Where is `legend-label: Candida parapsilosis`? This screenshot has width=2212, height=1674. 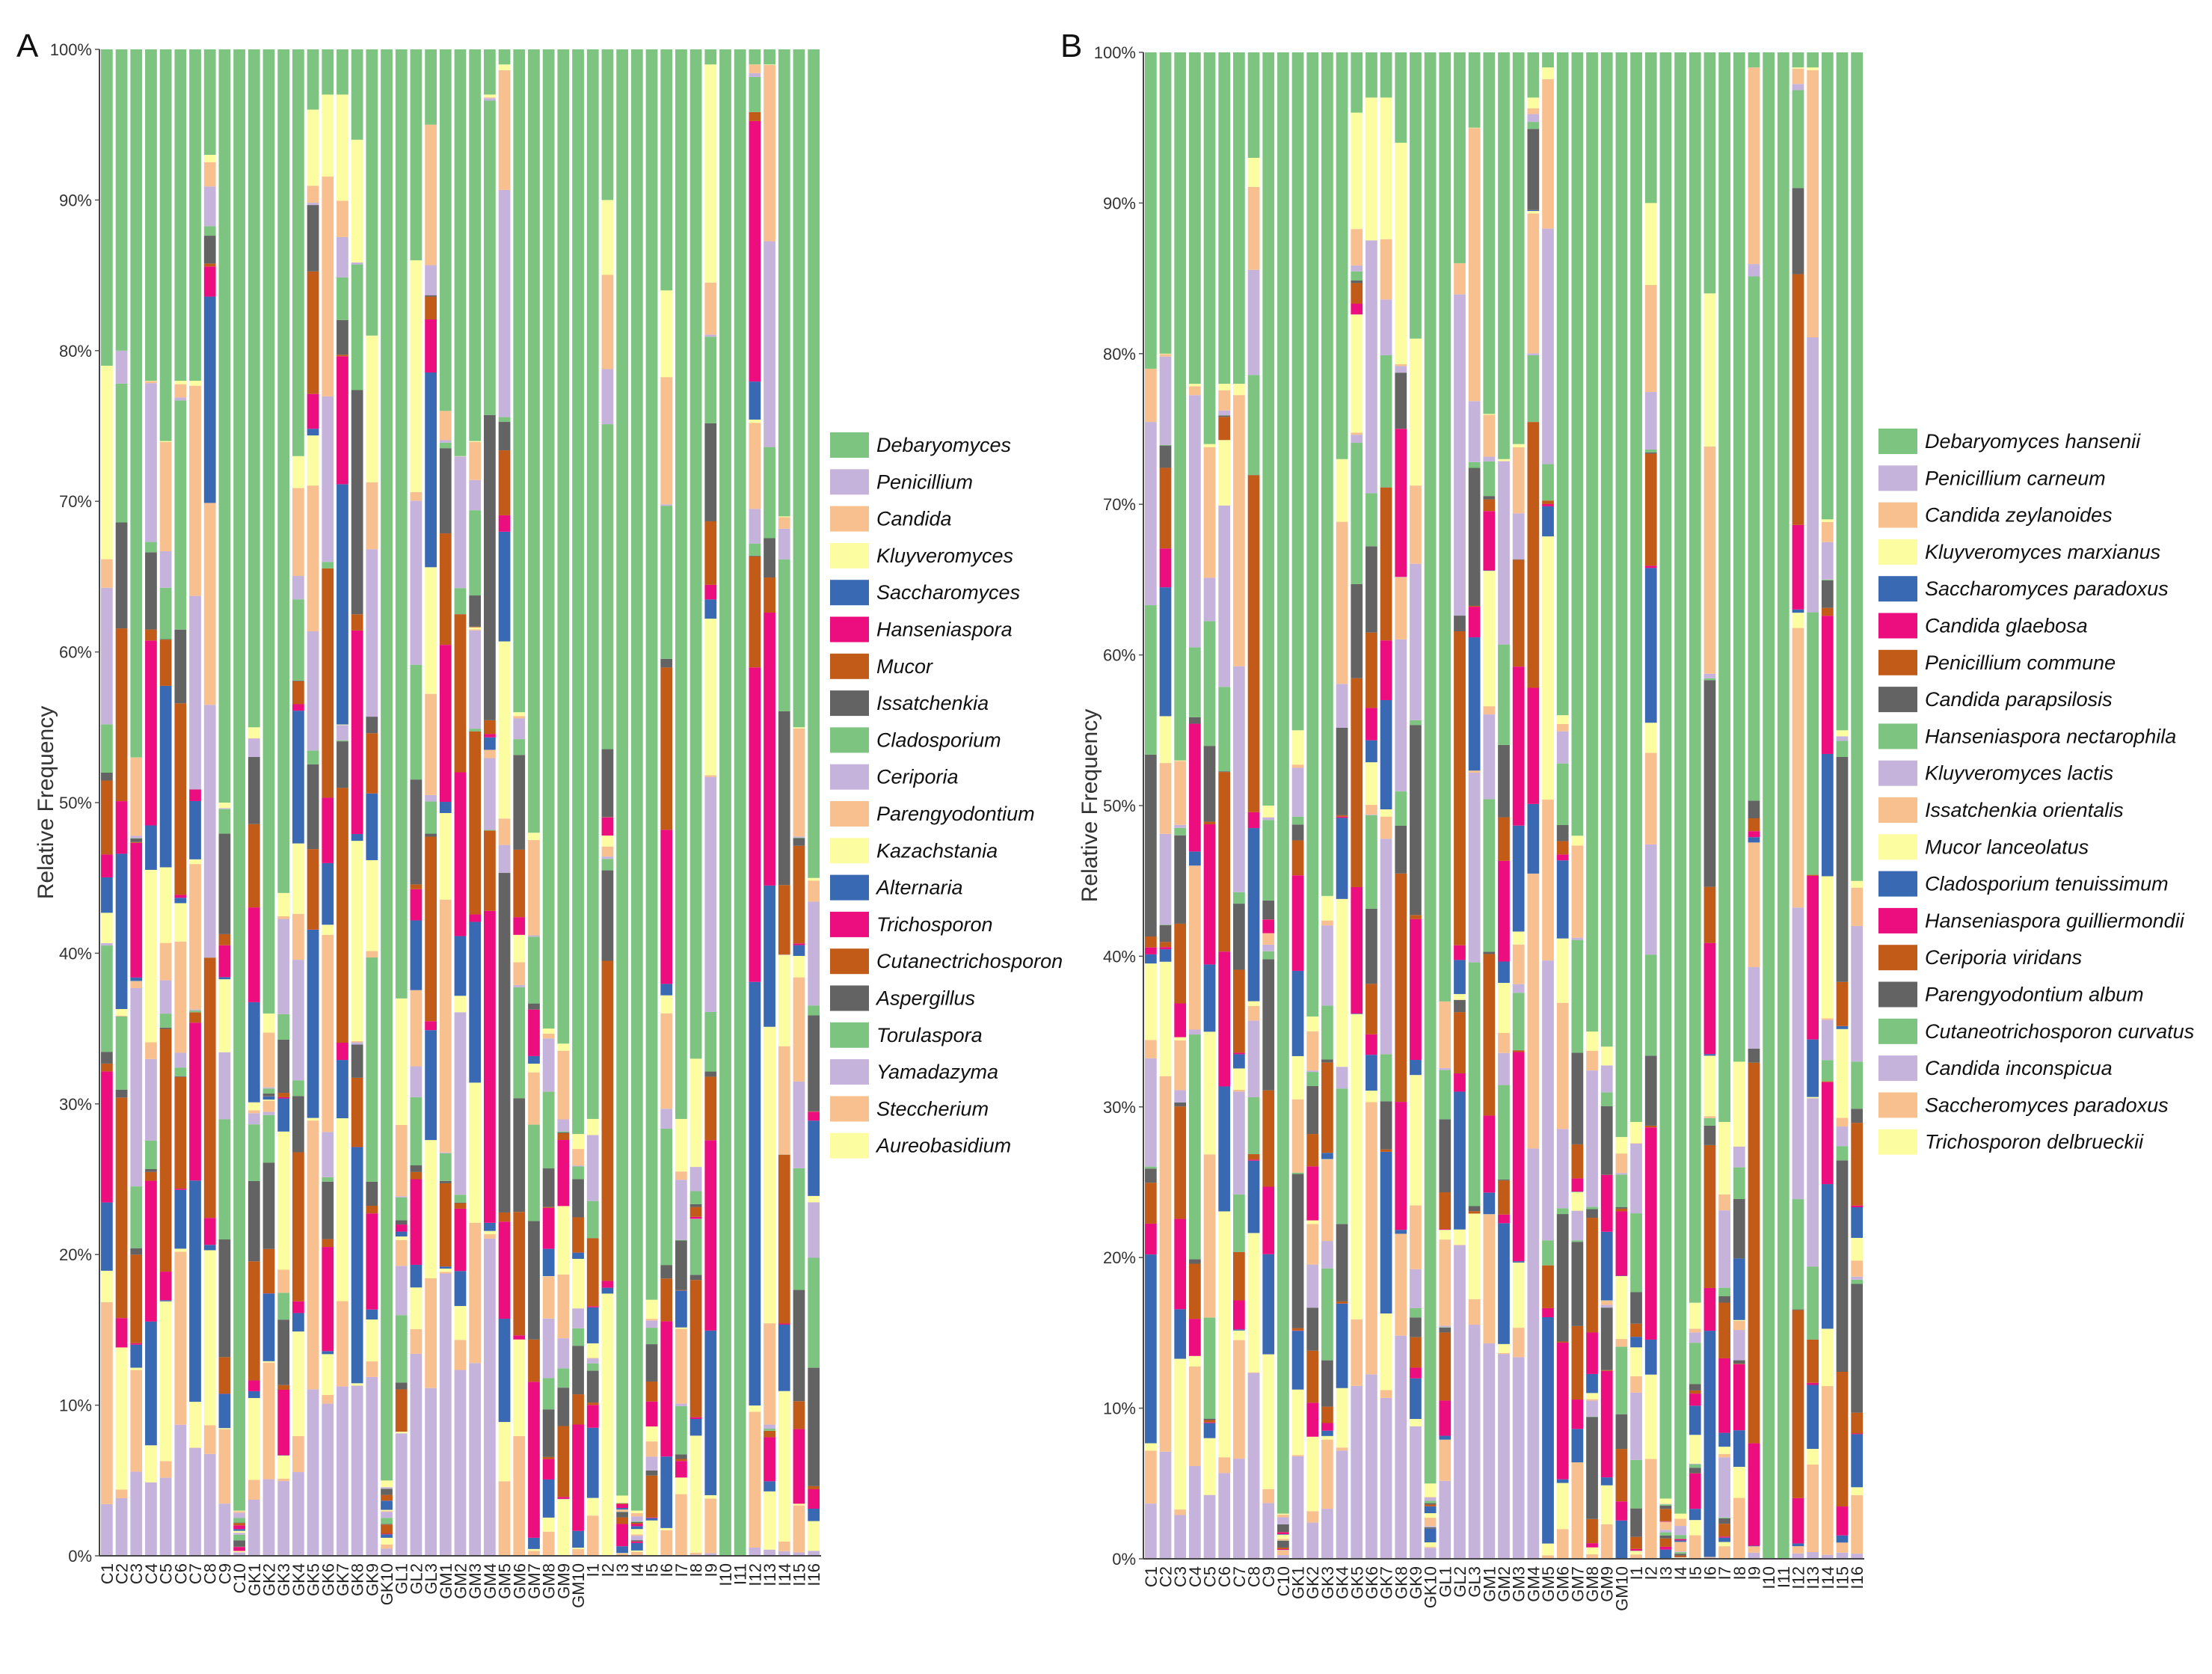 legend-label: Candida parapsilosis is located at coordinates (2019, 699).